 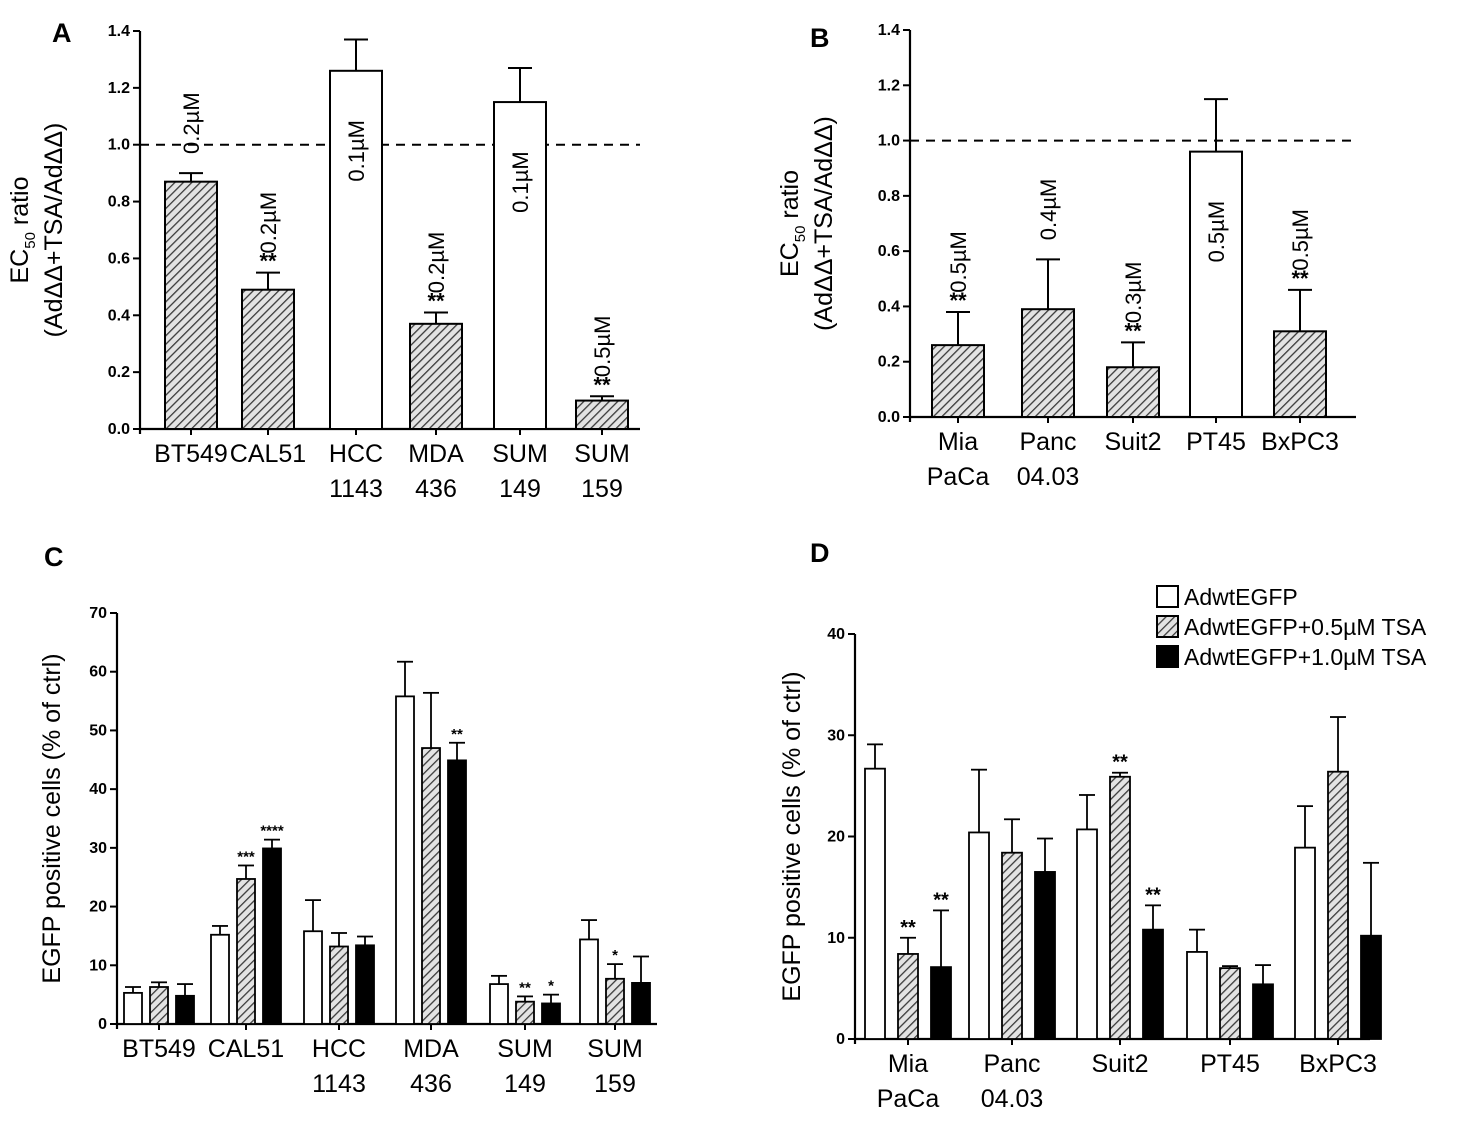 I want to click on panel-c-letter: C, so click(x=54, y=557).